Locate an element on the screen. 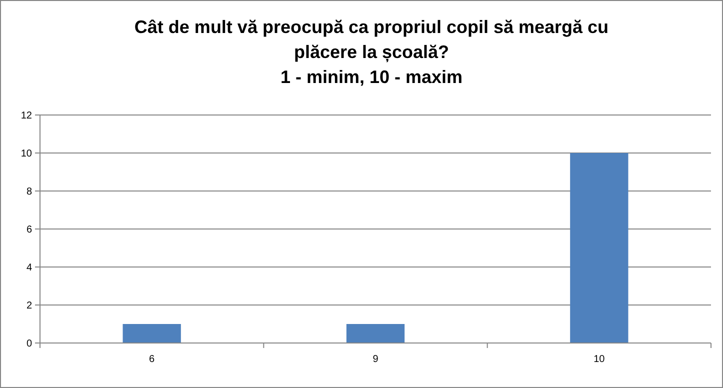 This screenshot has width=723, height=388. y-tick-label: 8 is located at coordinates (29, 192).